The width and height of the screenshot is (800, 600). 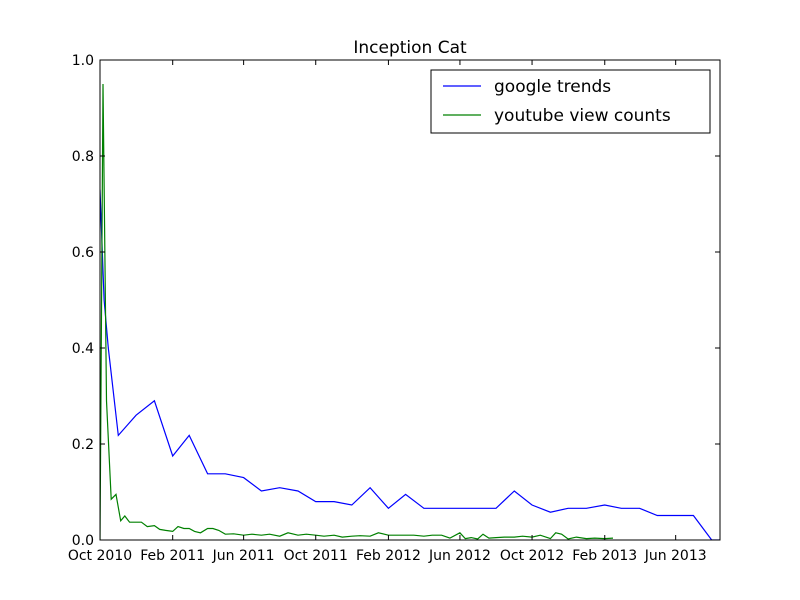 I want to click on y-tick-label: 0.4, so click(x=83, y=349).